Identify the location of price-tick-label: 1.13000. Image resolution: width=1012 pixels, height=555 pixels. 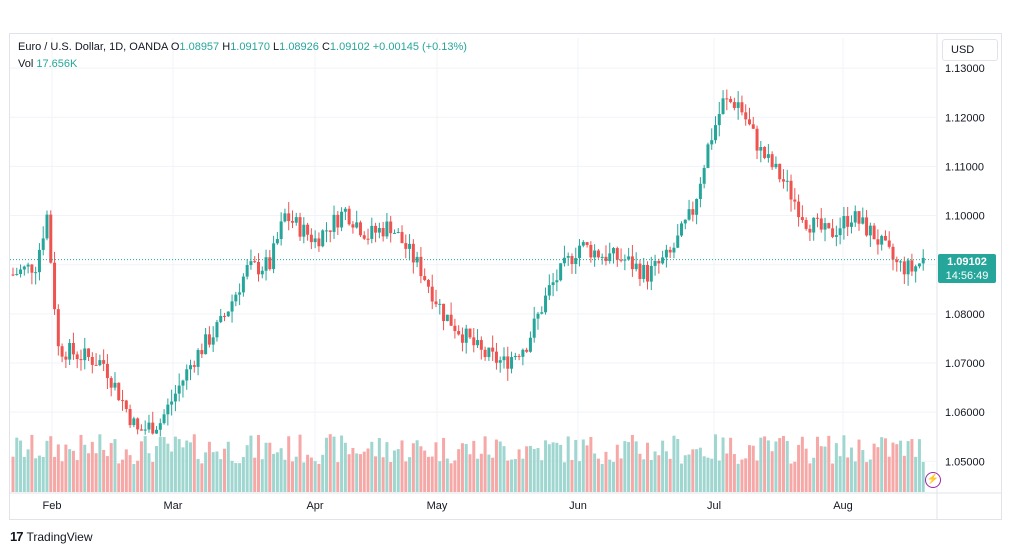
(965, 69).